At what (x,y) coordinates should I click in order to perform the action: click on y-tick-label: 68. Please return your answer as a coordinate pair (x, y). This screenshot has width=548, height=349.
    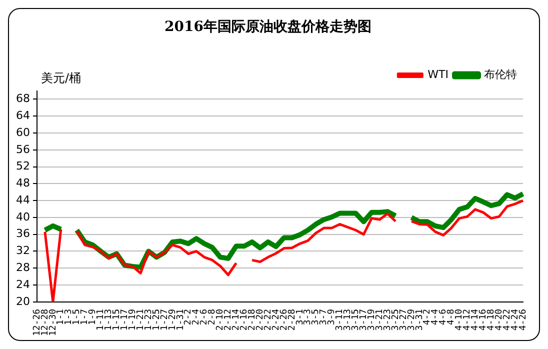
    Looking at the image, I should click on (23, 99).